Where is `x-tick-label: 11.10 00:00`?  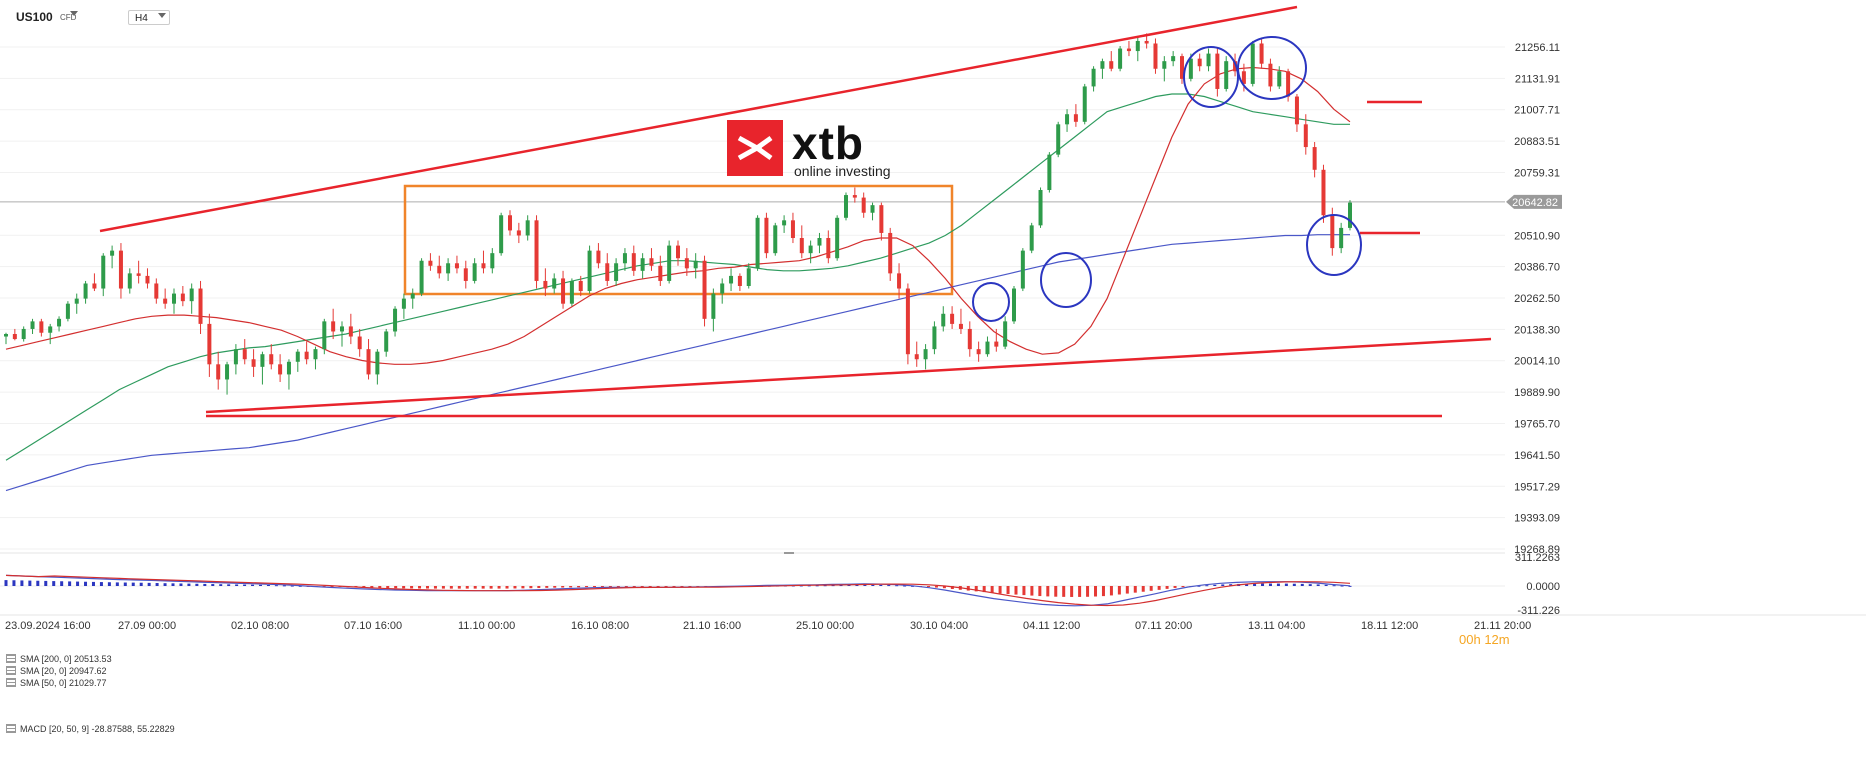
x-tick-label: 11.10 00:00 is located at coordinates (486, 626).